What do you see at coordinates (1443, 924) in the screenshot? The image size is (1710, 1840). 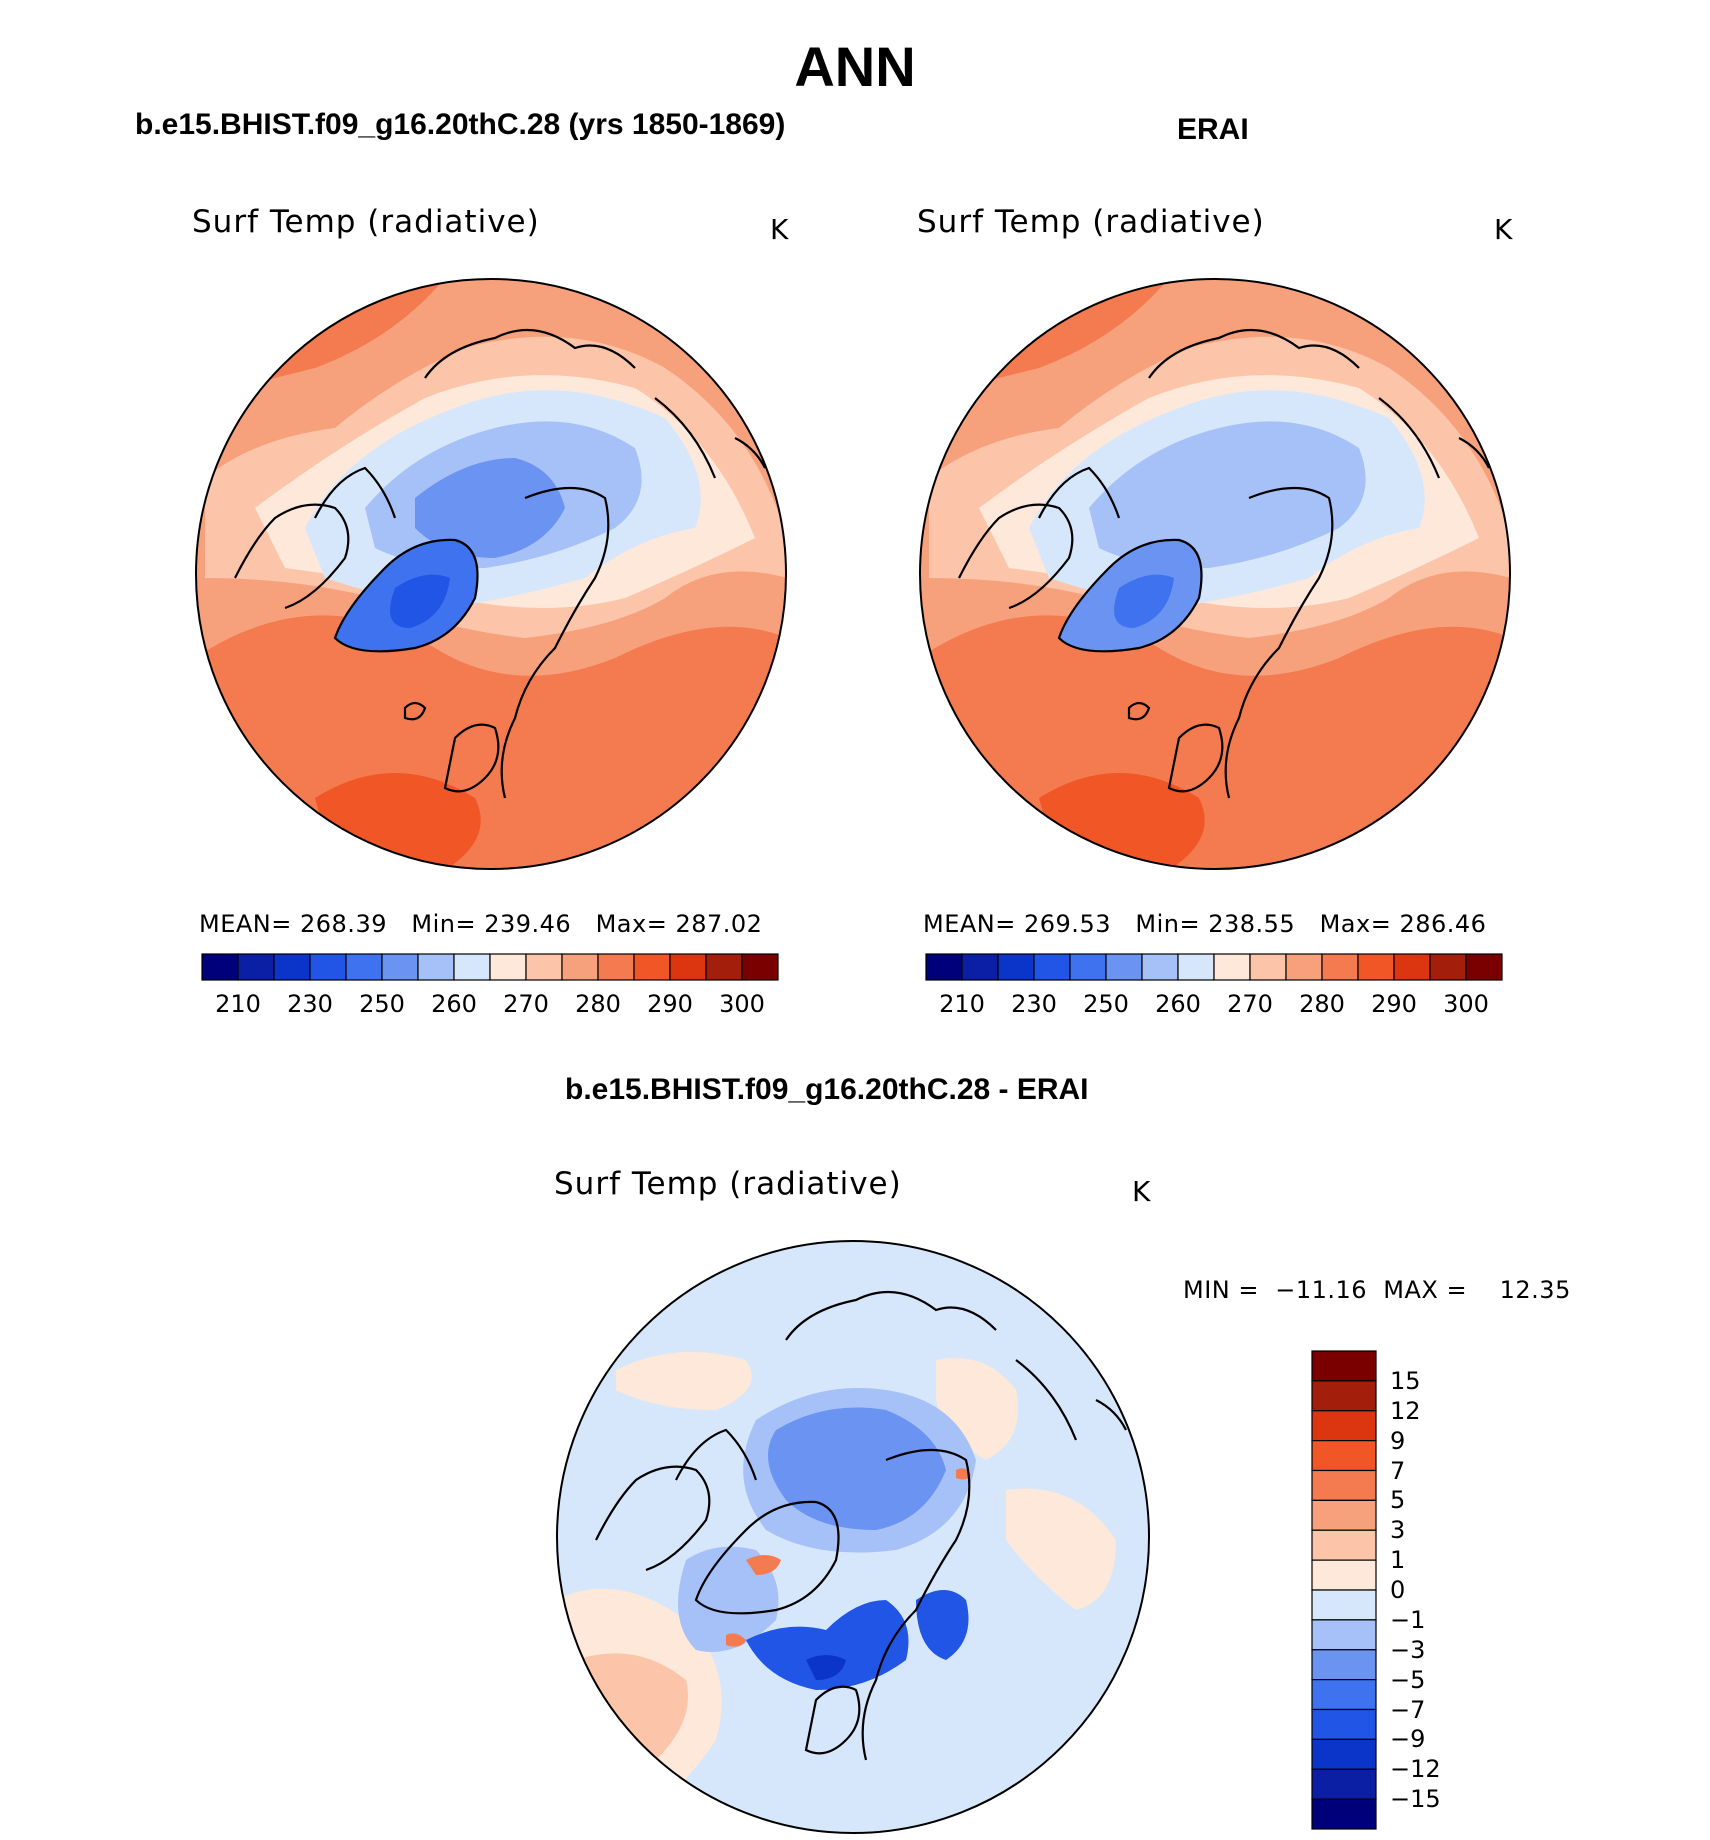 I see `max-value: 286.46` at bounding box center [1443, 924].